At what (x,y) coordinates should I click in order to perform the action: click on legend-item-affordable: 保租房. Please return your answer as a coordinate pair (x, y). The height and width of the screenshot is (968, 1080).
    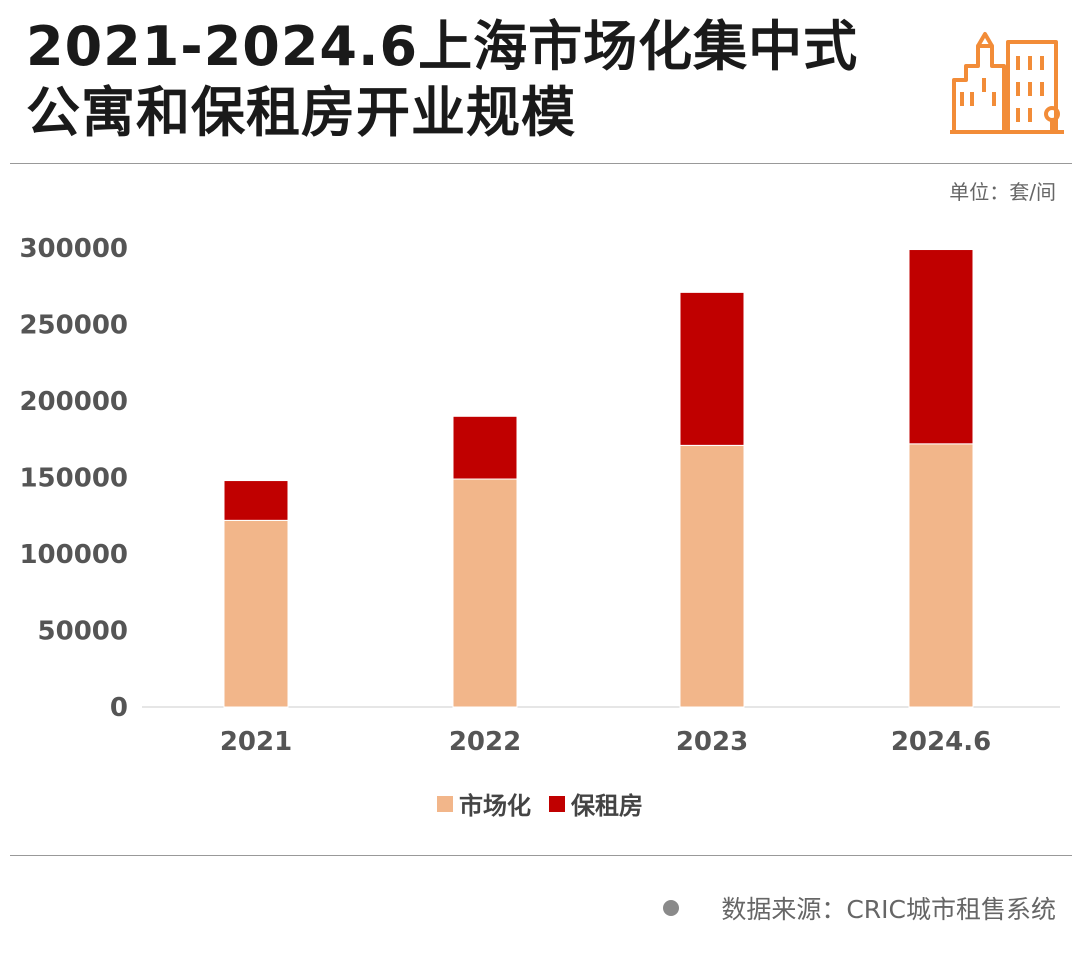
    Looking at the image, I should click on (596, 803).